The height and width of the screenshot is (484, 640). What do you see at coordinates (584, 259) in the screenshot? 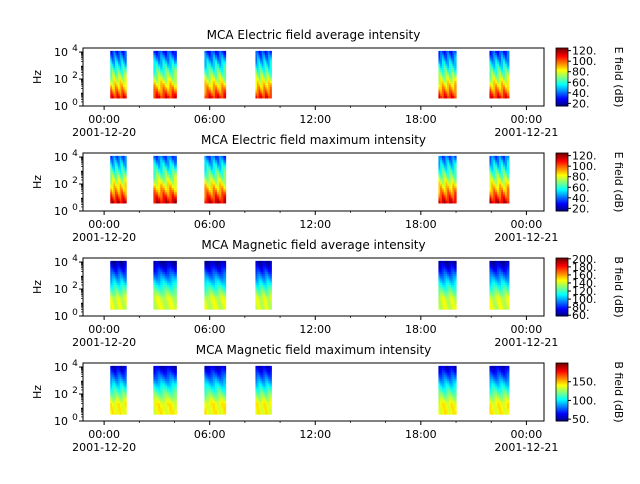
I see `colorbar-tick-label: 200.` at bounding box center [584, 259].